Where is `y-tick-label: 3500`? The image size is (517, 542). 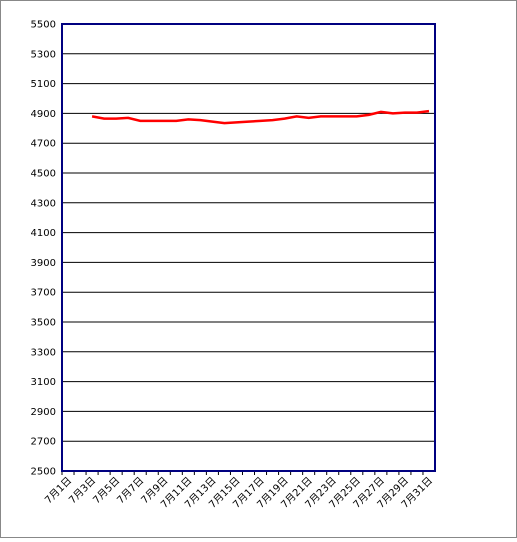 y-tick-label: 3500 is located at coordinates (43, 323).